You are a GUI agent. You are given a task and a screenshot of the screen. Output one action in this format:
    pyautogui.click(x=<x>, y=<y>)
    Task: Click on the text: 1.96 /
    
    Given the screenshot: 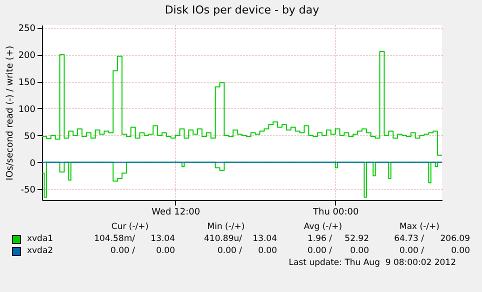 What is the action you would take?
    pyautogui.click(x=319, y=239)
    